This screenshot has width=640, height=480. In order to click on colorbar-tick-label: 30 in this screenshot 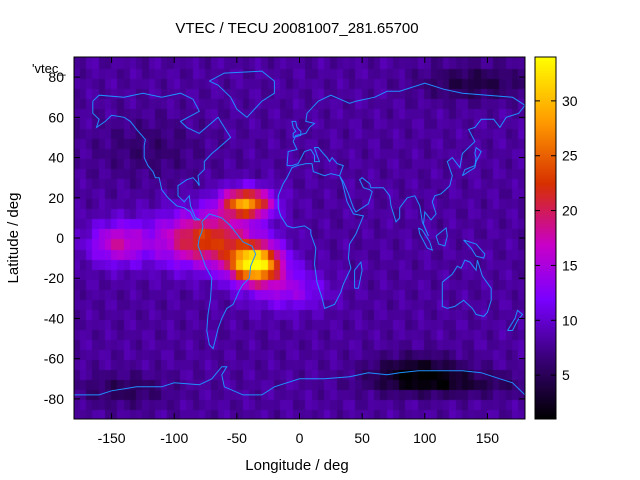, I will do `click(570, 101)`.